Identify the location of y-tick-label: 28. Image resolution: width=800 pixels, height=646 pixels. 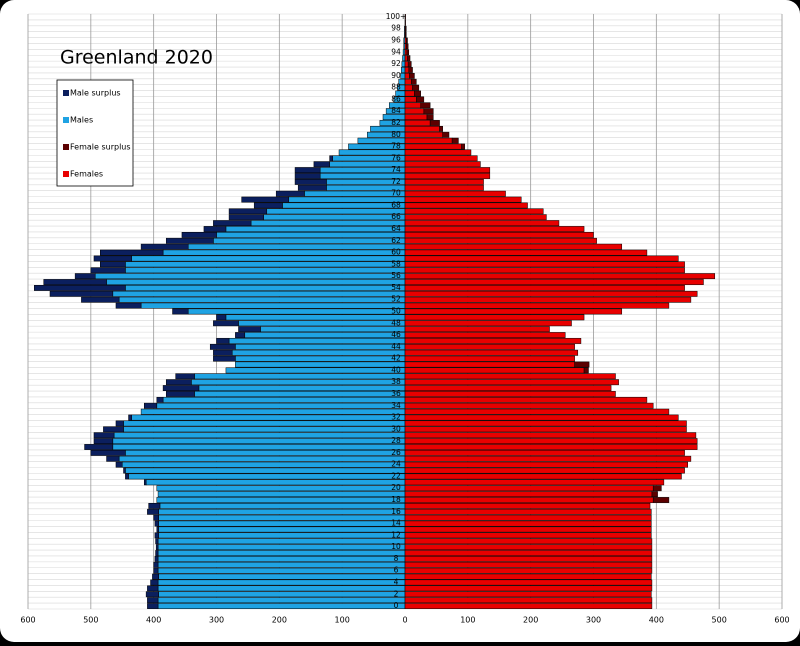
(396, 440).